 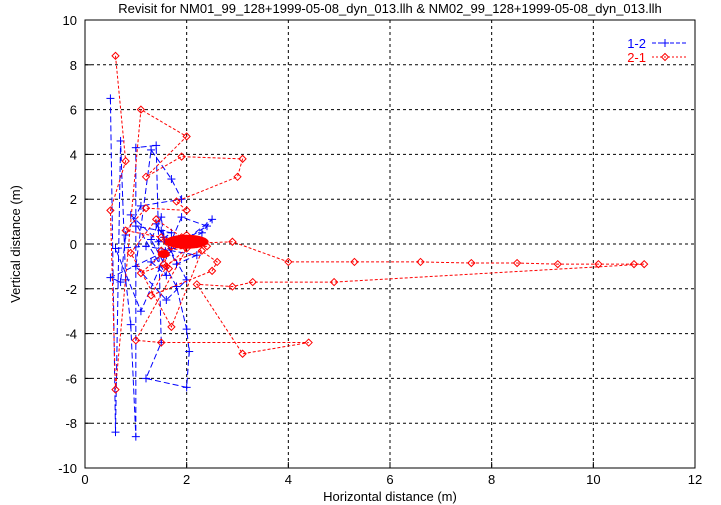 I want to click on x-tick-label: 8, so click(x=491, y=479).